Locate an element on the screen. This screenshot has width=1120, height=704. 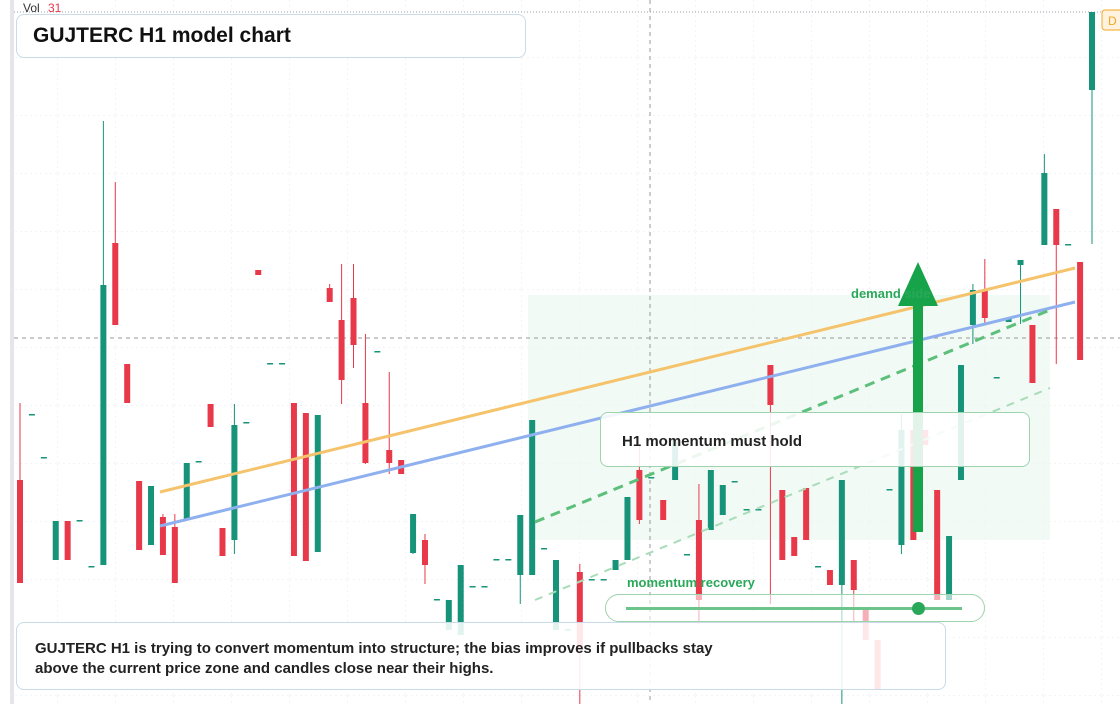
slider is located at coordinates (795, 608).